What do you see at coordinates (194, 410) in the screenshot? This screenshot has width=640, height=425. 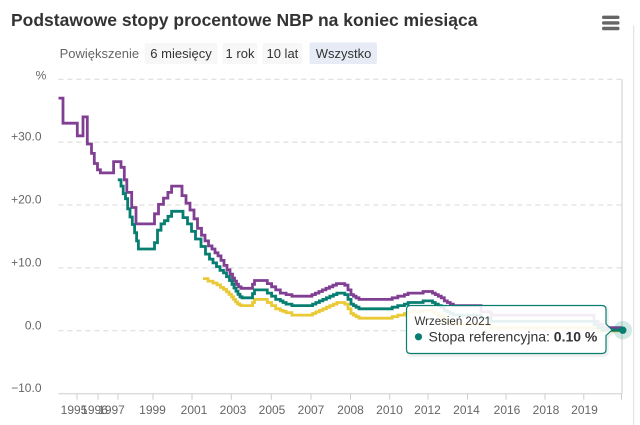 I see `svg-text: 2001` at bounding box center [194, 410].